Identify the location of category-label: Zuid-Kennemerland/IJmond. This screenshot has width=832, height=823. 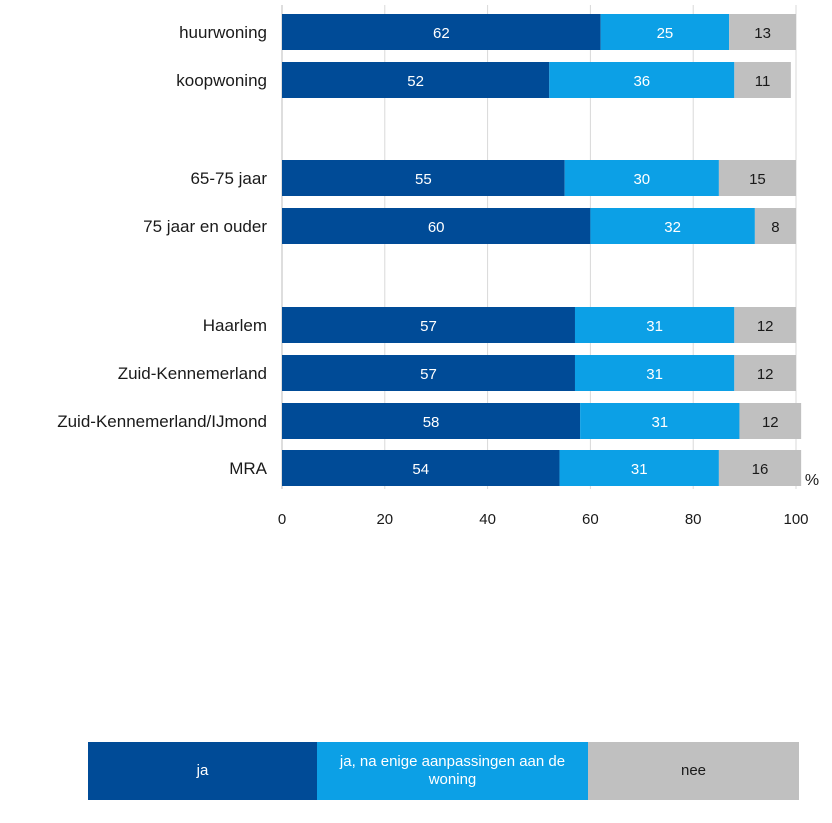
(162, 421).